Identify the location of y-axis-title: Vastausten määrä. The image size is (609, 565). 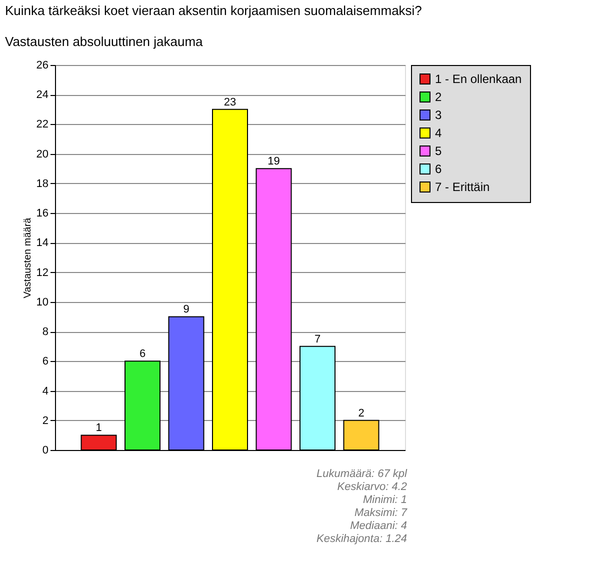
(28, 257).